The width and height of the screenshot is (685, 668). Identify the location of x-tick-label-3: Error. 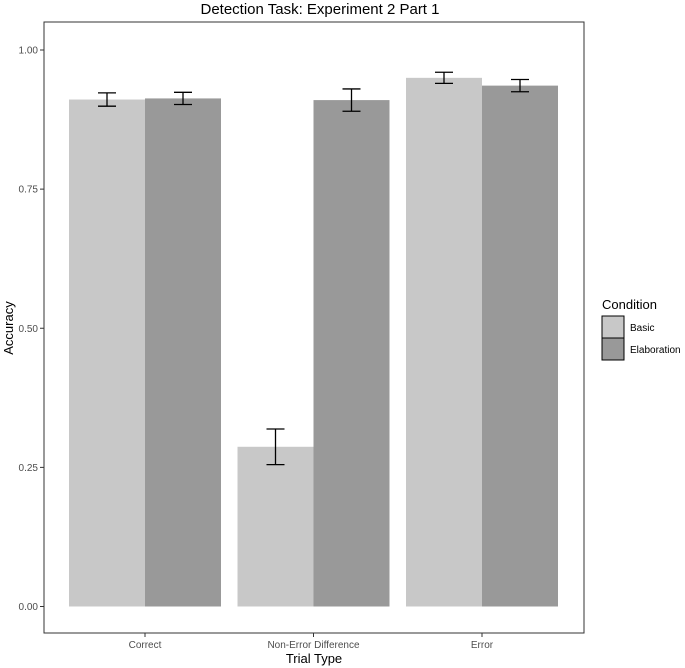
(482, 645).